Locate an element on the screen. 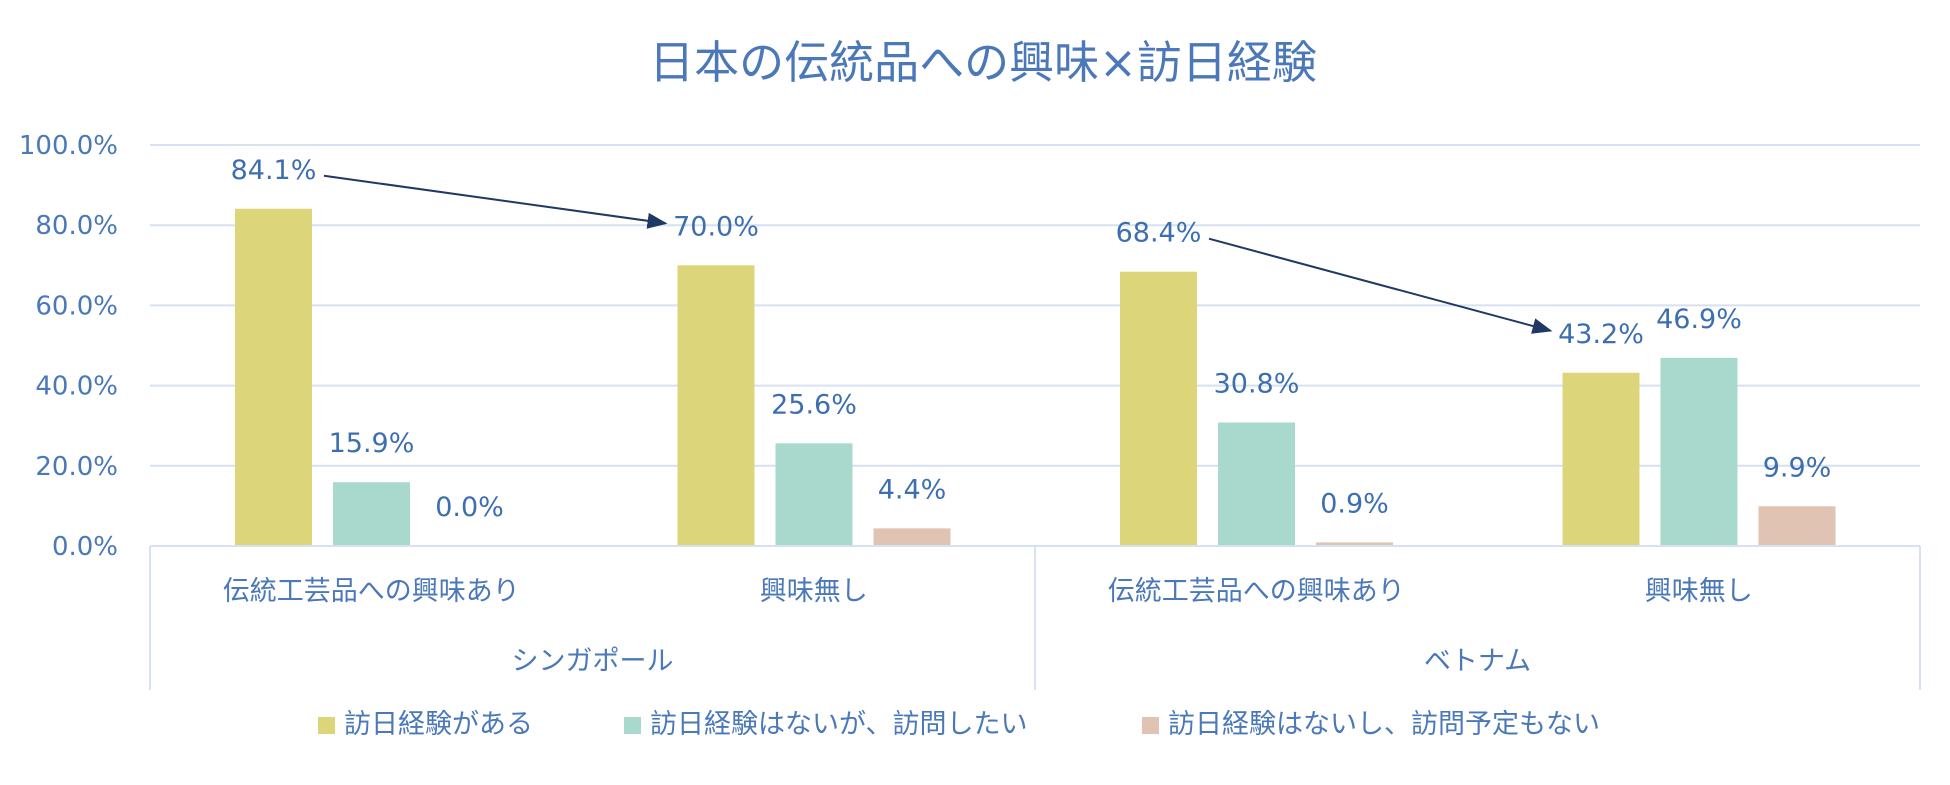 Image resolution: width=1950 pixels, height=785 pixels. legend-item: 訪日経験はないが、訪問したい is located at coordinates (825, 724).